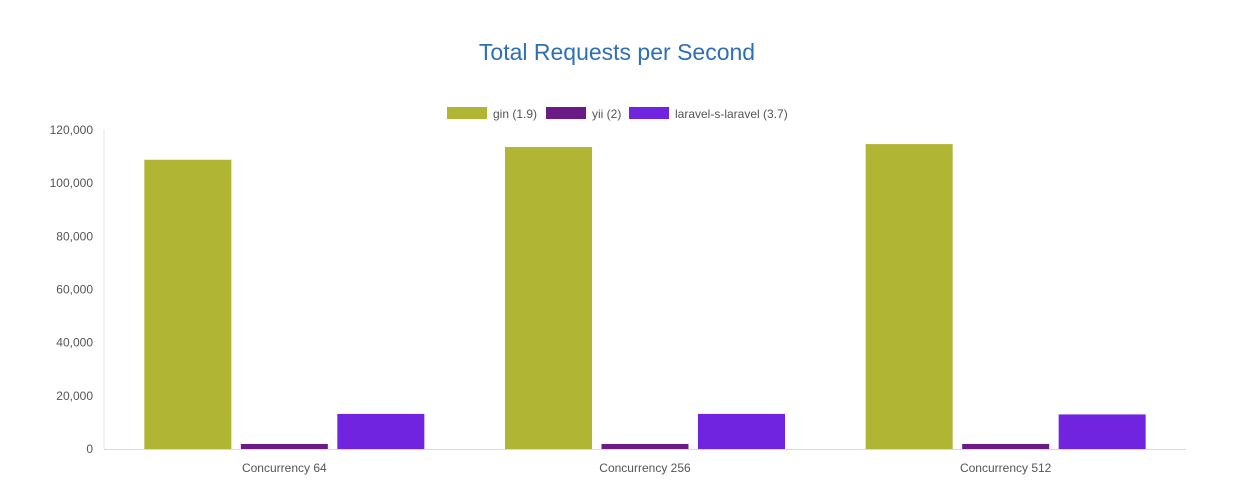  Describe the element at coordinates (72, 183) in the screenshot. I see `y-tick-label: 100,000` at that location.